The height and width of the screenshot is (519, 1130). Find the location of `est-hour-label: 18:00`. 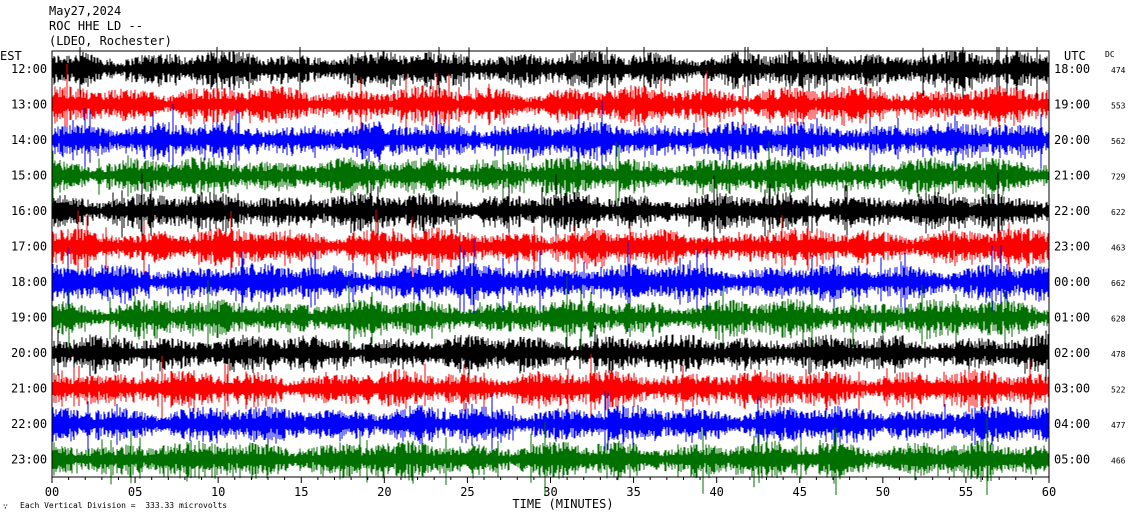

est-hour-label: 18:00 is located at coordinates (29, 282).